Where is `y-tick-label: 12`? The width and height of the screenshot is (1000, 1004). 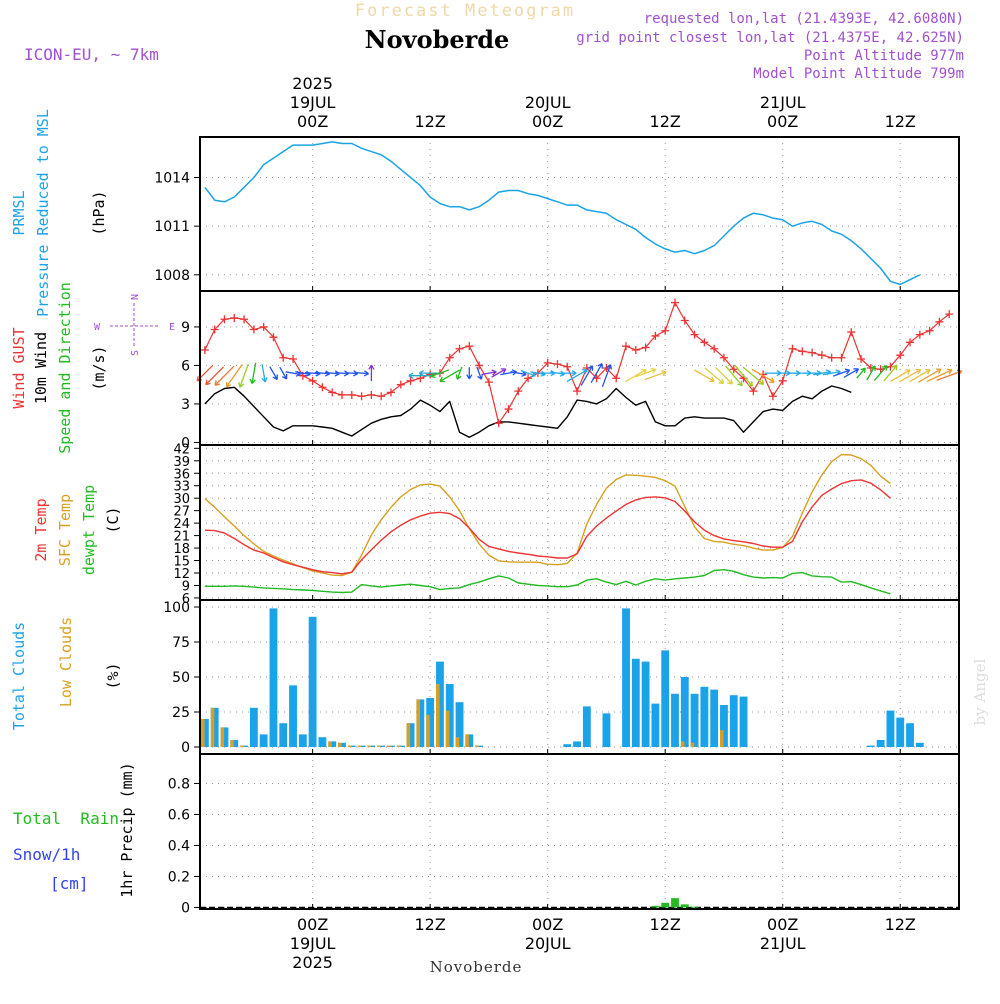 y-tick-label: 12 is located at coordinates (181, 574).